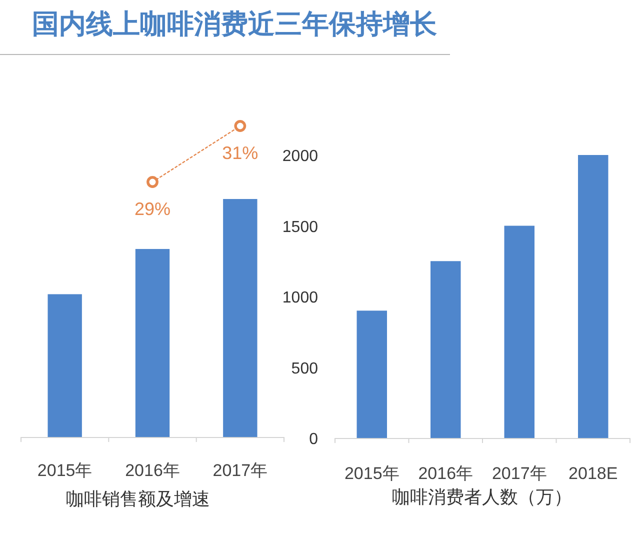 This screenshot has width=640, height=552. What do you see at coordinates (300, 298) in the screenshot?
I see `y-tick-label: 1000` at bounding box center [300, 298].